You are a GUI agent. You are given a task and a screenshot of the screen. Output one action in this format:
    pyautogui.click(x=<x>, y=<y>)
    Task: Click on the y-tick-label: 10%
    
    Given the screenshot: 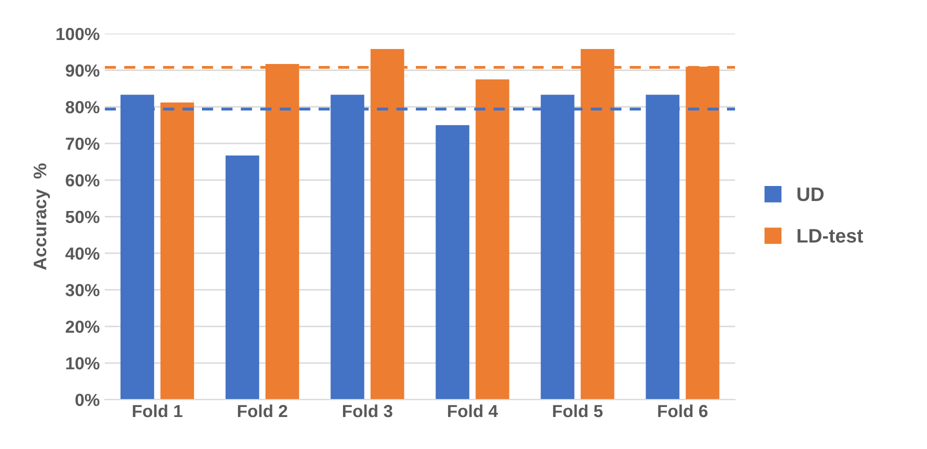 What is the action you would take?
    pyautogui.click(x=83, y=363)
    